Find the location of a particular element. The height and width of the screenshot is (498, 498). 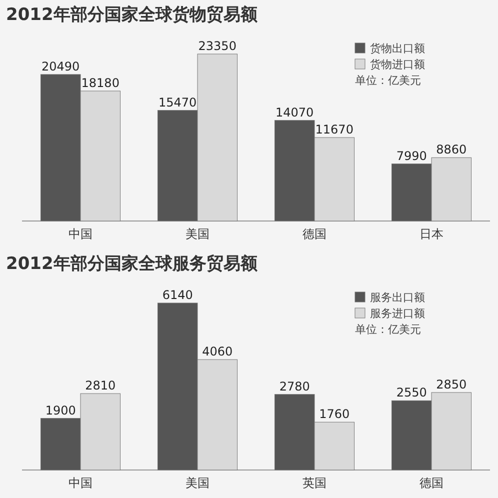

legend-label: 货物进口额 is located at coordinates (397, 64).